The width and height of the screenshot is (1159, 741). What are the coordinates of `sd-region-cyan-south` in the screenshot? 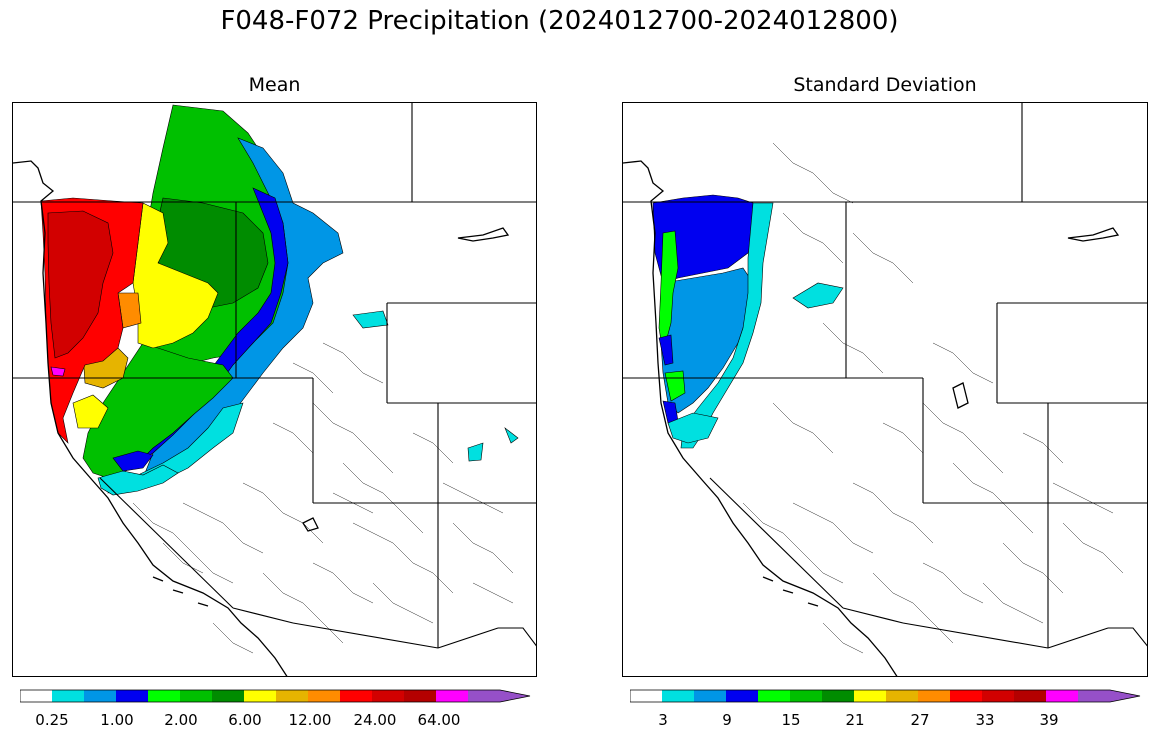 It's located at (693, 428).